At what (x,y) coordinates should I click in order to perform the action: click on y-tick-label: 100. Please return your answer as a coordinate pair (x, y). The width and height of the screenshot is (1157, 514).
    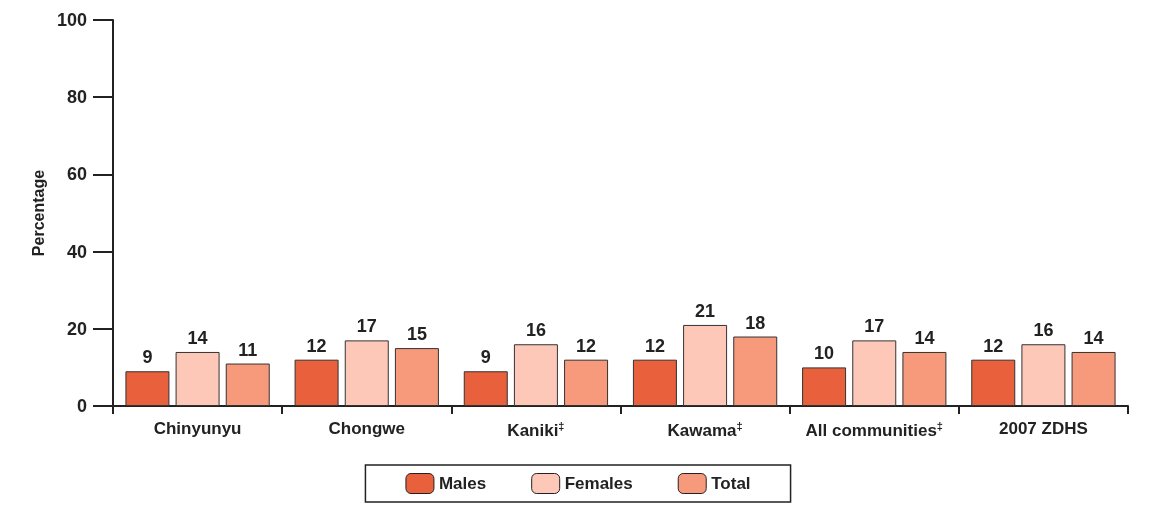
    Looking at the image, I should click on (71, 20).